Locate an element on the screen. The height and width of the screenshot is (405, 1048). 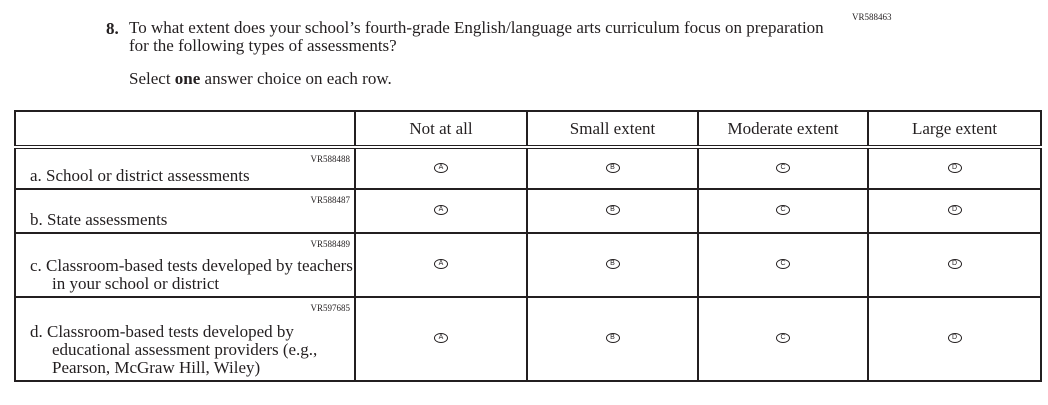
row-code: VR588488 is located at coordinates (330, 159).